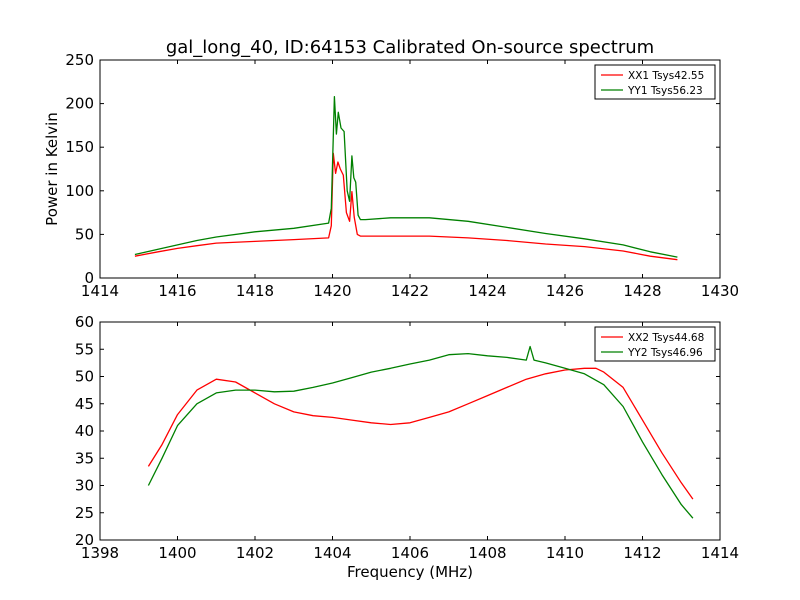 The width and height of the screenshot is (800, 600). I want to click on x-tick-label: 1404, so click(332, 553).